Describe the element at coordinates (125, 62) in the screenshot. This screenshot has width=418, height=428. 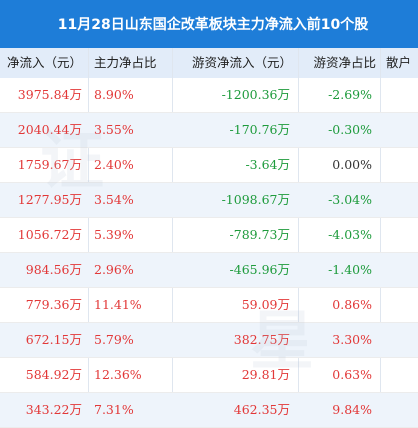
I see `header-main-net-ratio: 主力净占比` at that location.